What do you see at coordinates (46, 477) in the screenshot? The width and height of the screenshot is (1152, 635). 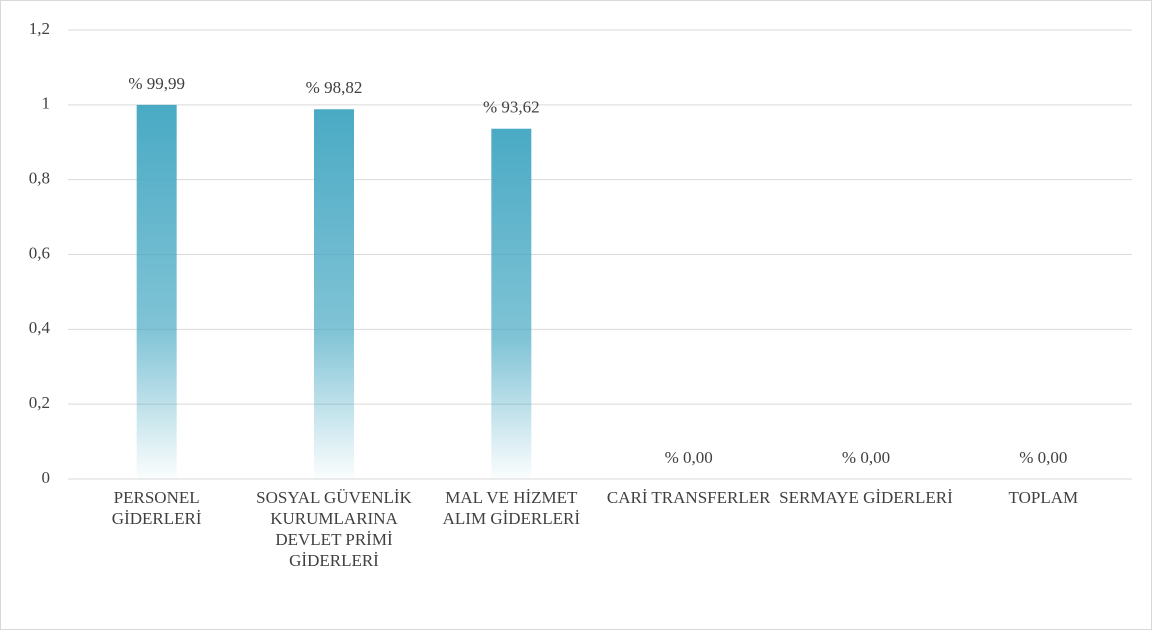 I see `y-tick-label: 0` at bounding box center [46, 477].